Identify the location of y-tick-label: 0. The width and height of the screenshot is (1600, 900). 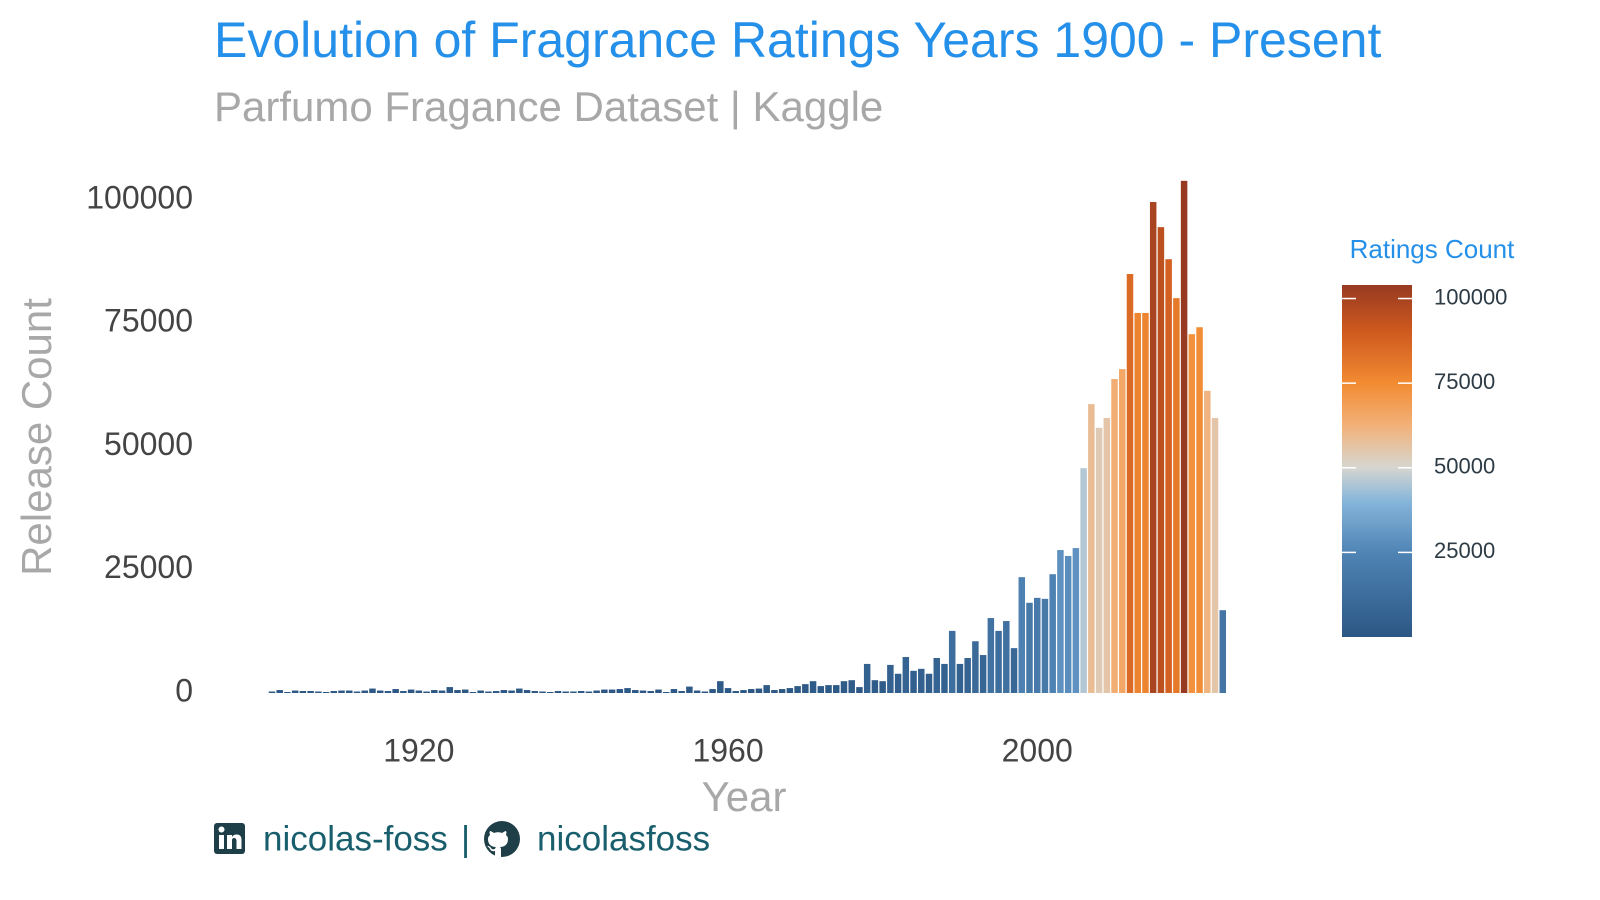
(184, 690).